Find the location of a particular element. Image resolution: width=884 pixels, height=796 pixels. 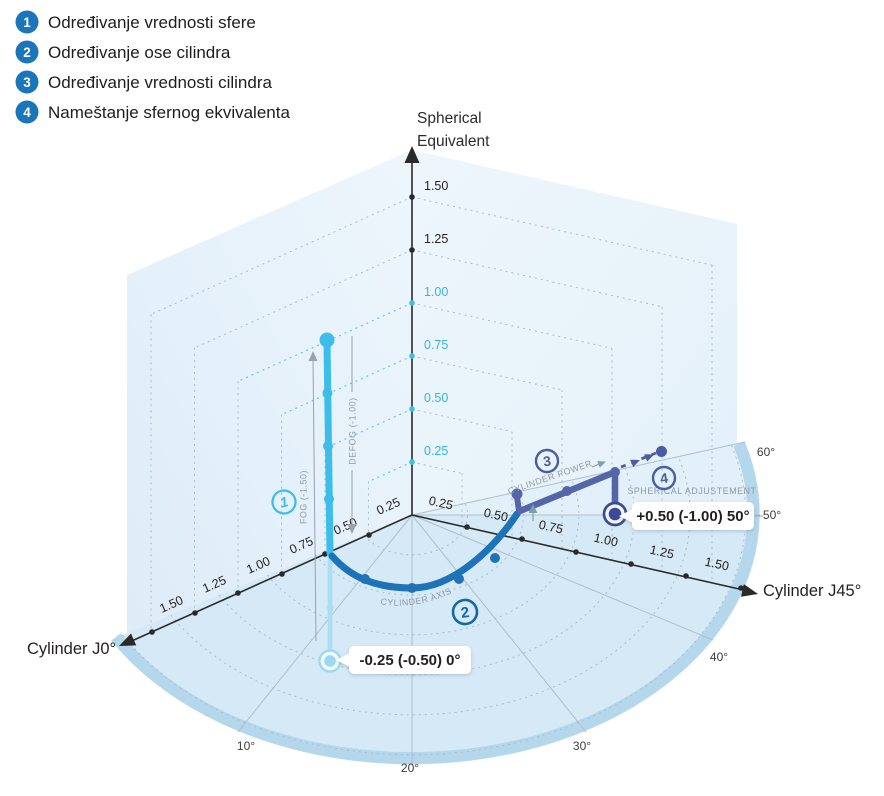

j45-axis-arrowhead is located at coordinates (749, 590).